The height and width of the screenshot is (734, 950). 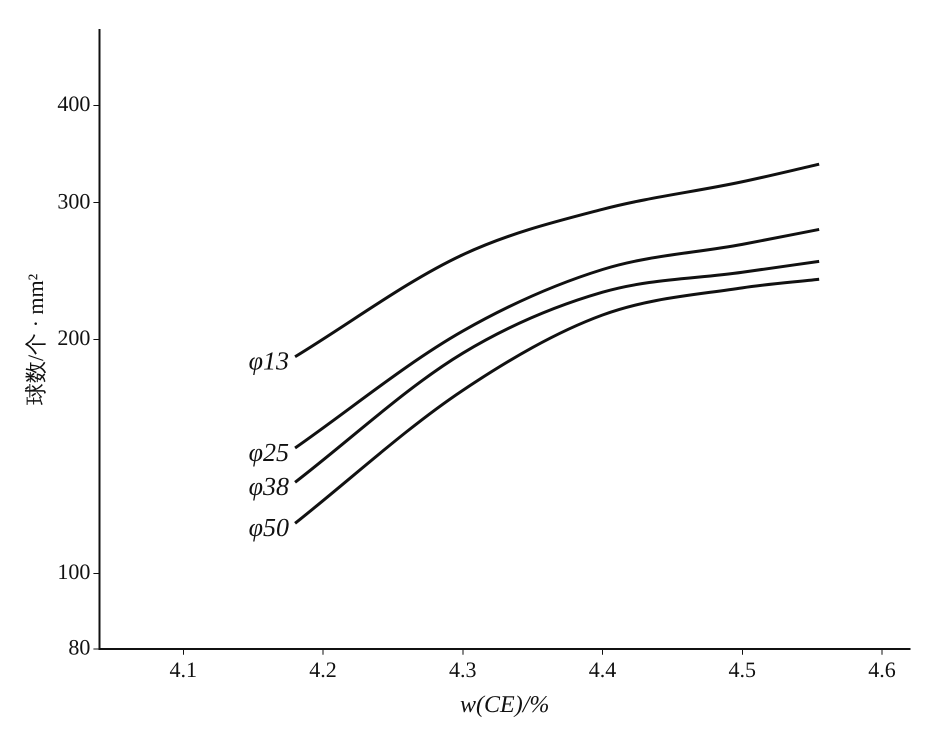 What do you see at coordinates (557, 260) in the screenshot?
I see `line-series` at bounding box center [557, 260].